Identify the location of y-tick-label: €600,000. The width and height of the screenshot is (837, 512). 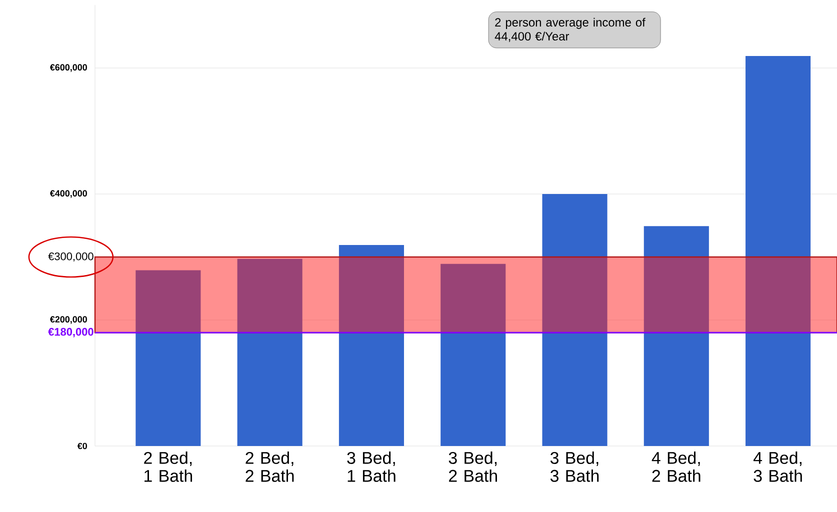
(68, 68).